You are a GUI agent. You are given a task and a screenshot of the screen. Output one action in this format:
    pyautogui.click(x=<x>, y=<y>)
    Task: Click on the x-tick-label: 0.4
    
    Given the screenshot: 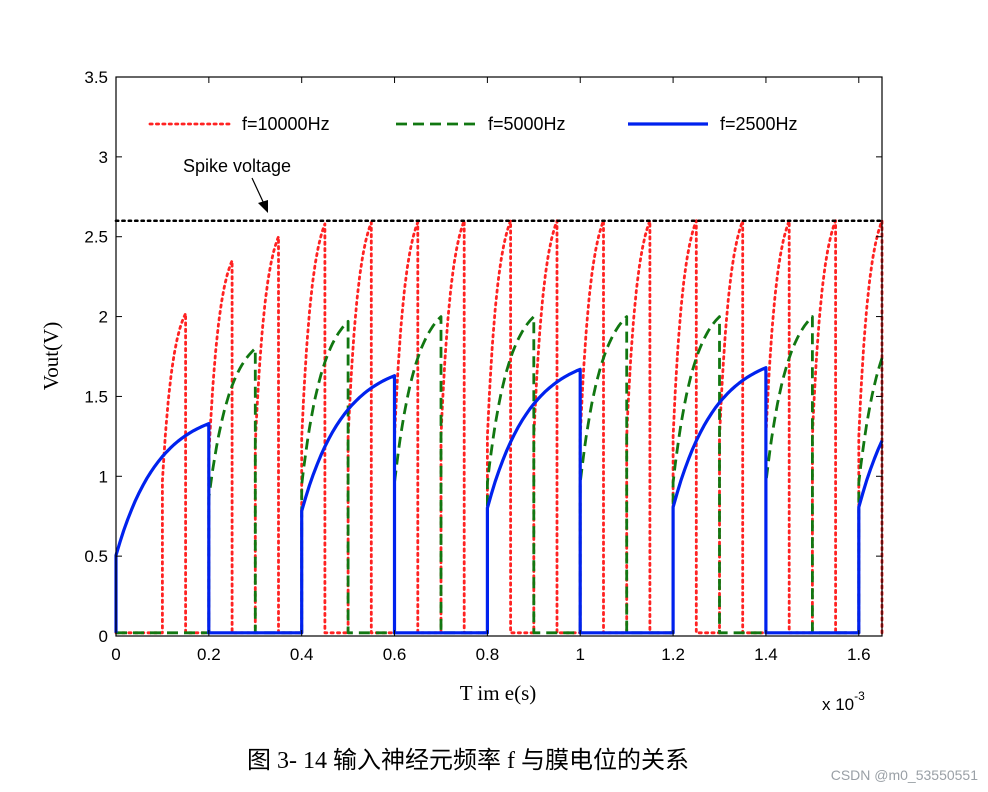 What is the action you would take?
    pyautogui.click(x=302, y=654)
    